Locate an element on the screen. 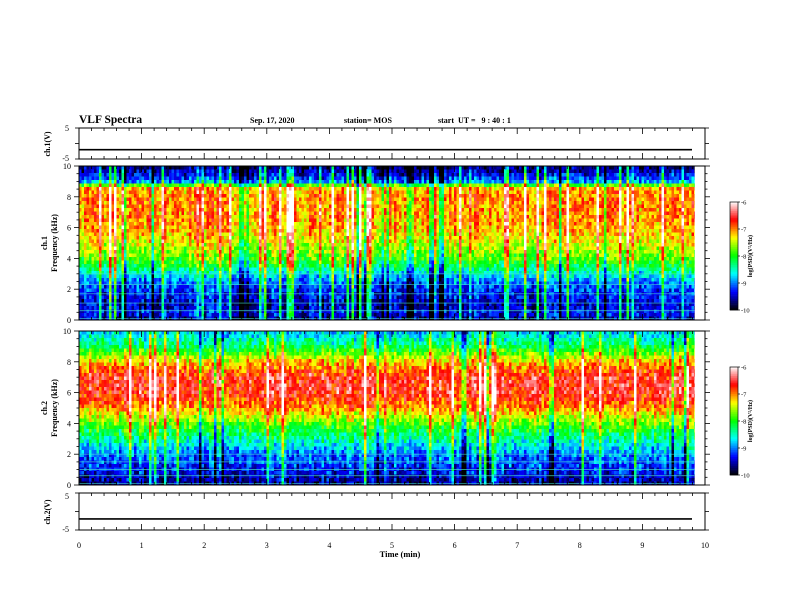 The width and height of the screenshot is (792, 612). spec2-ytick-label: 10 is located at coordinates (67, 331).